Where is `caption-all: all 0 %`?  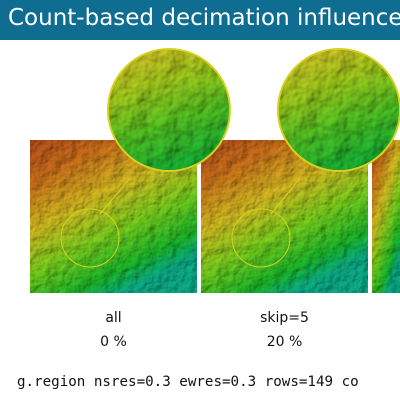 caption-all: all 0 % is located at coordinates (113, 330).